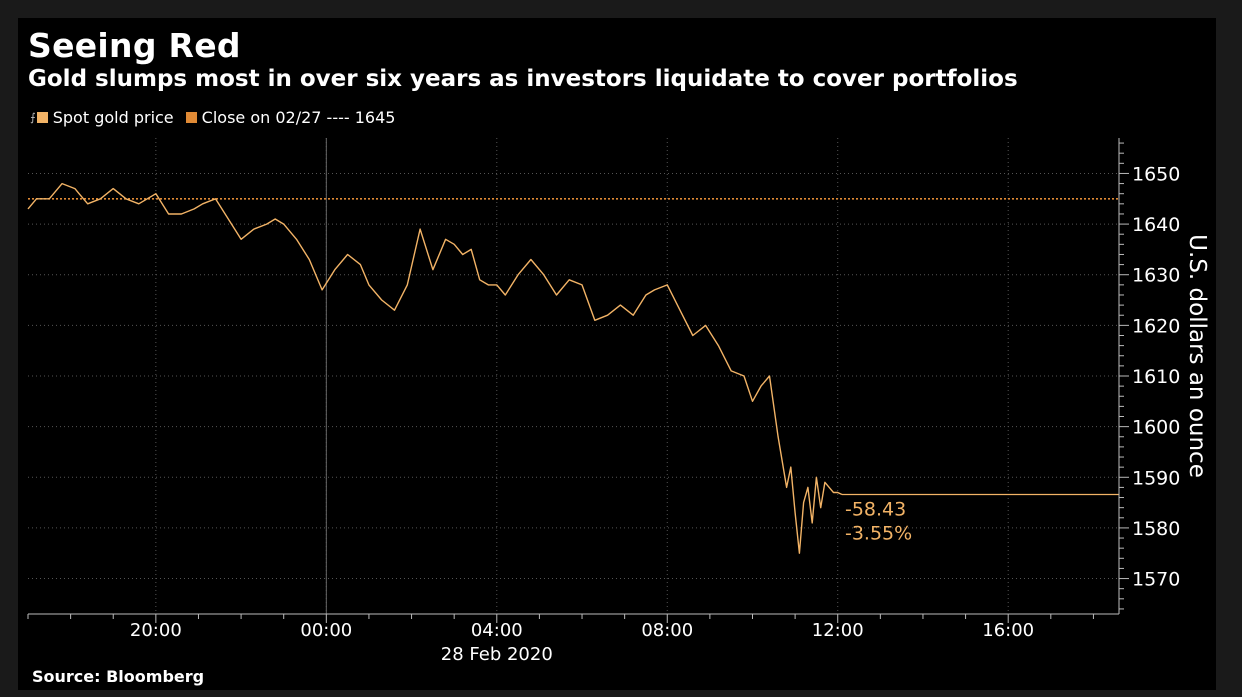 This screenshot has width=1242, height=697. What do you see at coordinates (33, 117) in the screenshot?
I see `pin-icon: ⨍` at bounding box center [33, 117].